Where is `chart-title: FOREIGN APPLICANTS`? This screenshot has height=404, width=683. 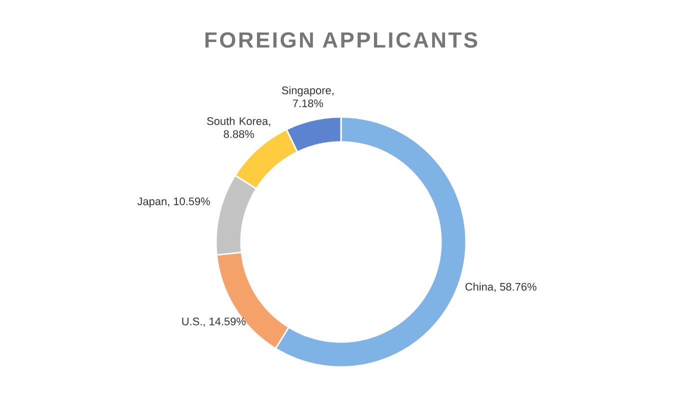 chart-title: FOREIGN APPLICANTS is located at coordinates (341, 40).